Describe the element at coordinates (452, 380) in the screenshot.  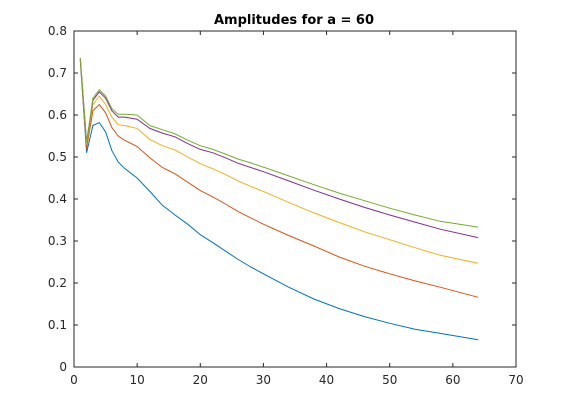
I see `x-tick-label: 60` at that location.